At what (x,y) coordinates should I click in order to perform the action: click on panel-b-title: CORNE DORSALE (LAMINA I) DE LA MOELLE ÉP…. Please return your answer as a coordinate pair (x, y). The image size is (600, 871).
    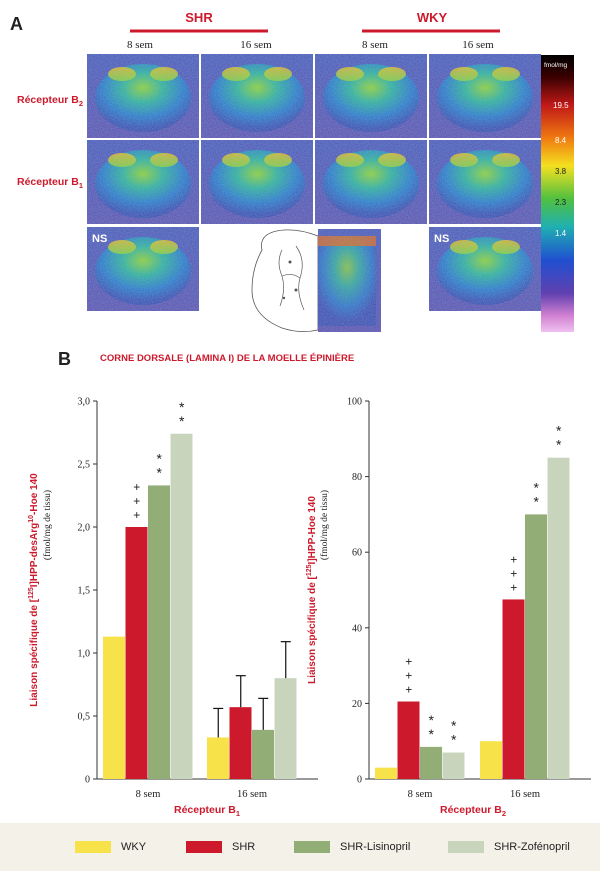
    Looking at the image, I should click on (227, 358).